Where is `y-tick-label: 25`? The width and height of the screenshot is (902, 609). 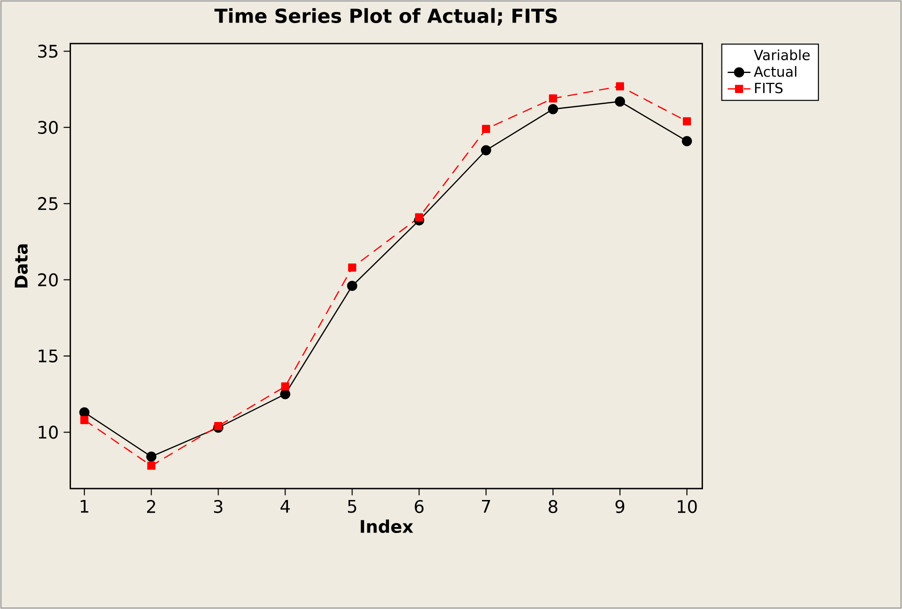 y-tick-label: 25 is located at coordinates (48, 203).